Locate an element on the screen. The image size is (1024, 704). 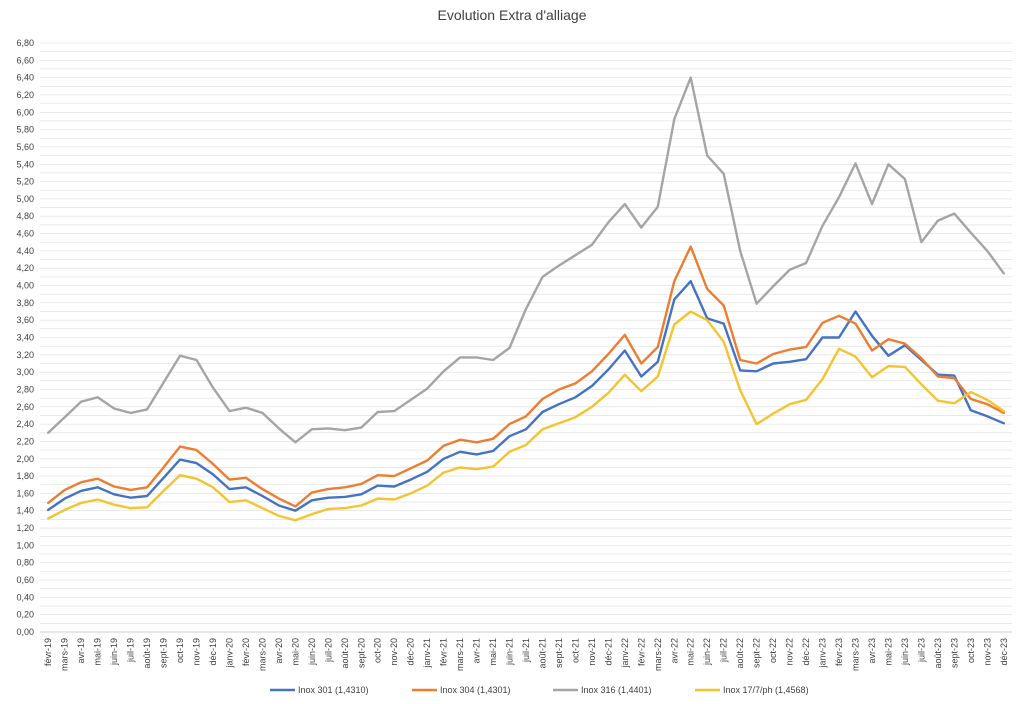
x-tick-label: juin-22 is located at coordinates (707, 652).